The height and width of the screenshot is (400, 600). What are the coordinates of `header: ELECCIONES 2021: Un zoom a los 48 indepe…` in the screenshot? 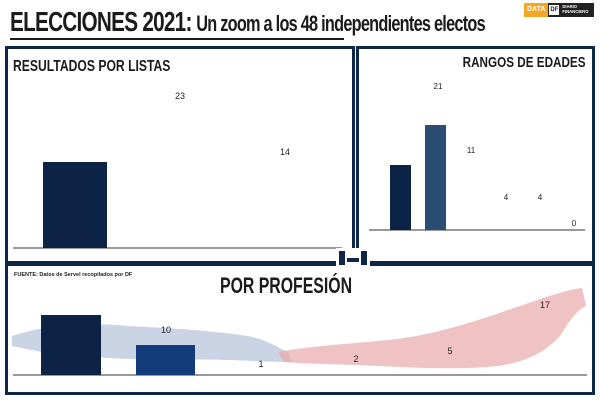 It's located at (300, 22).